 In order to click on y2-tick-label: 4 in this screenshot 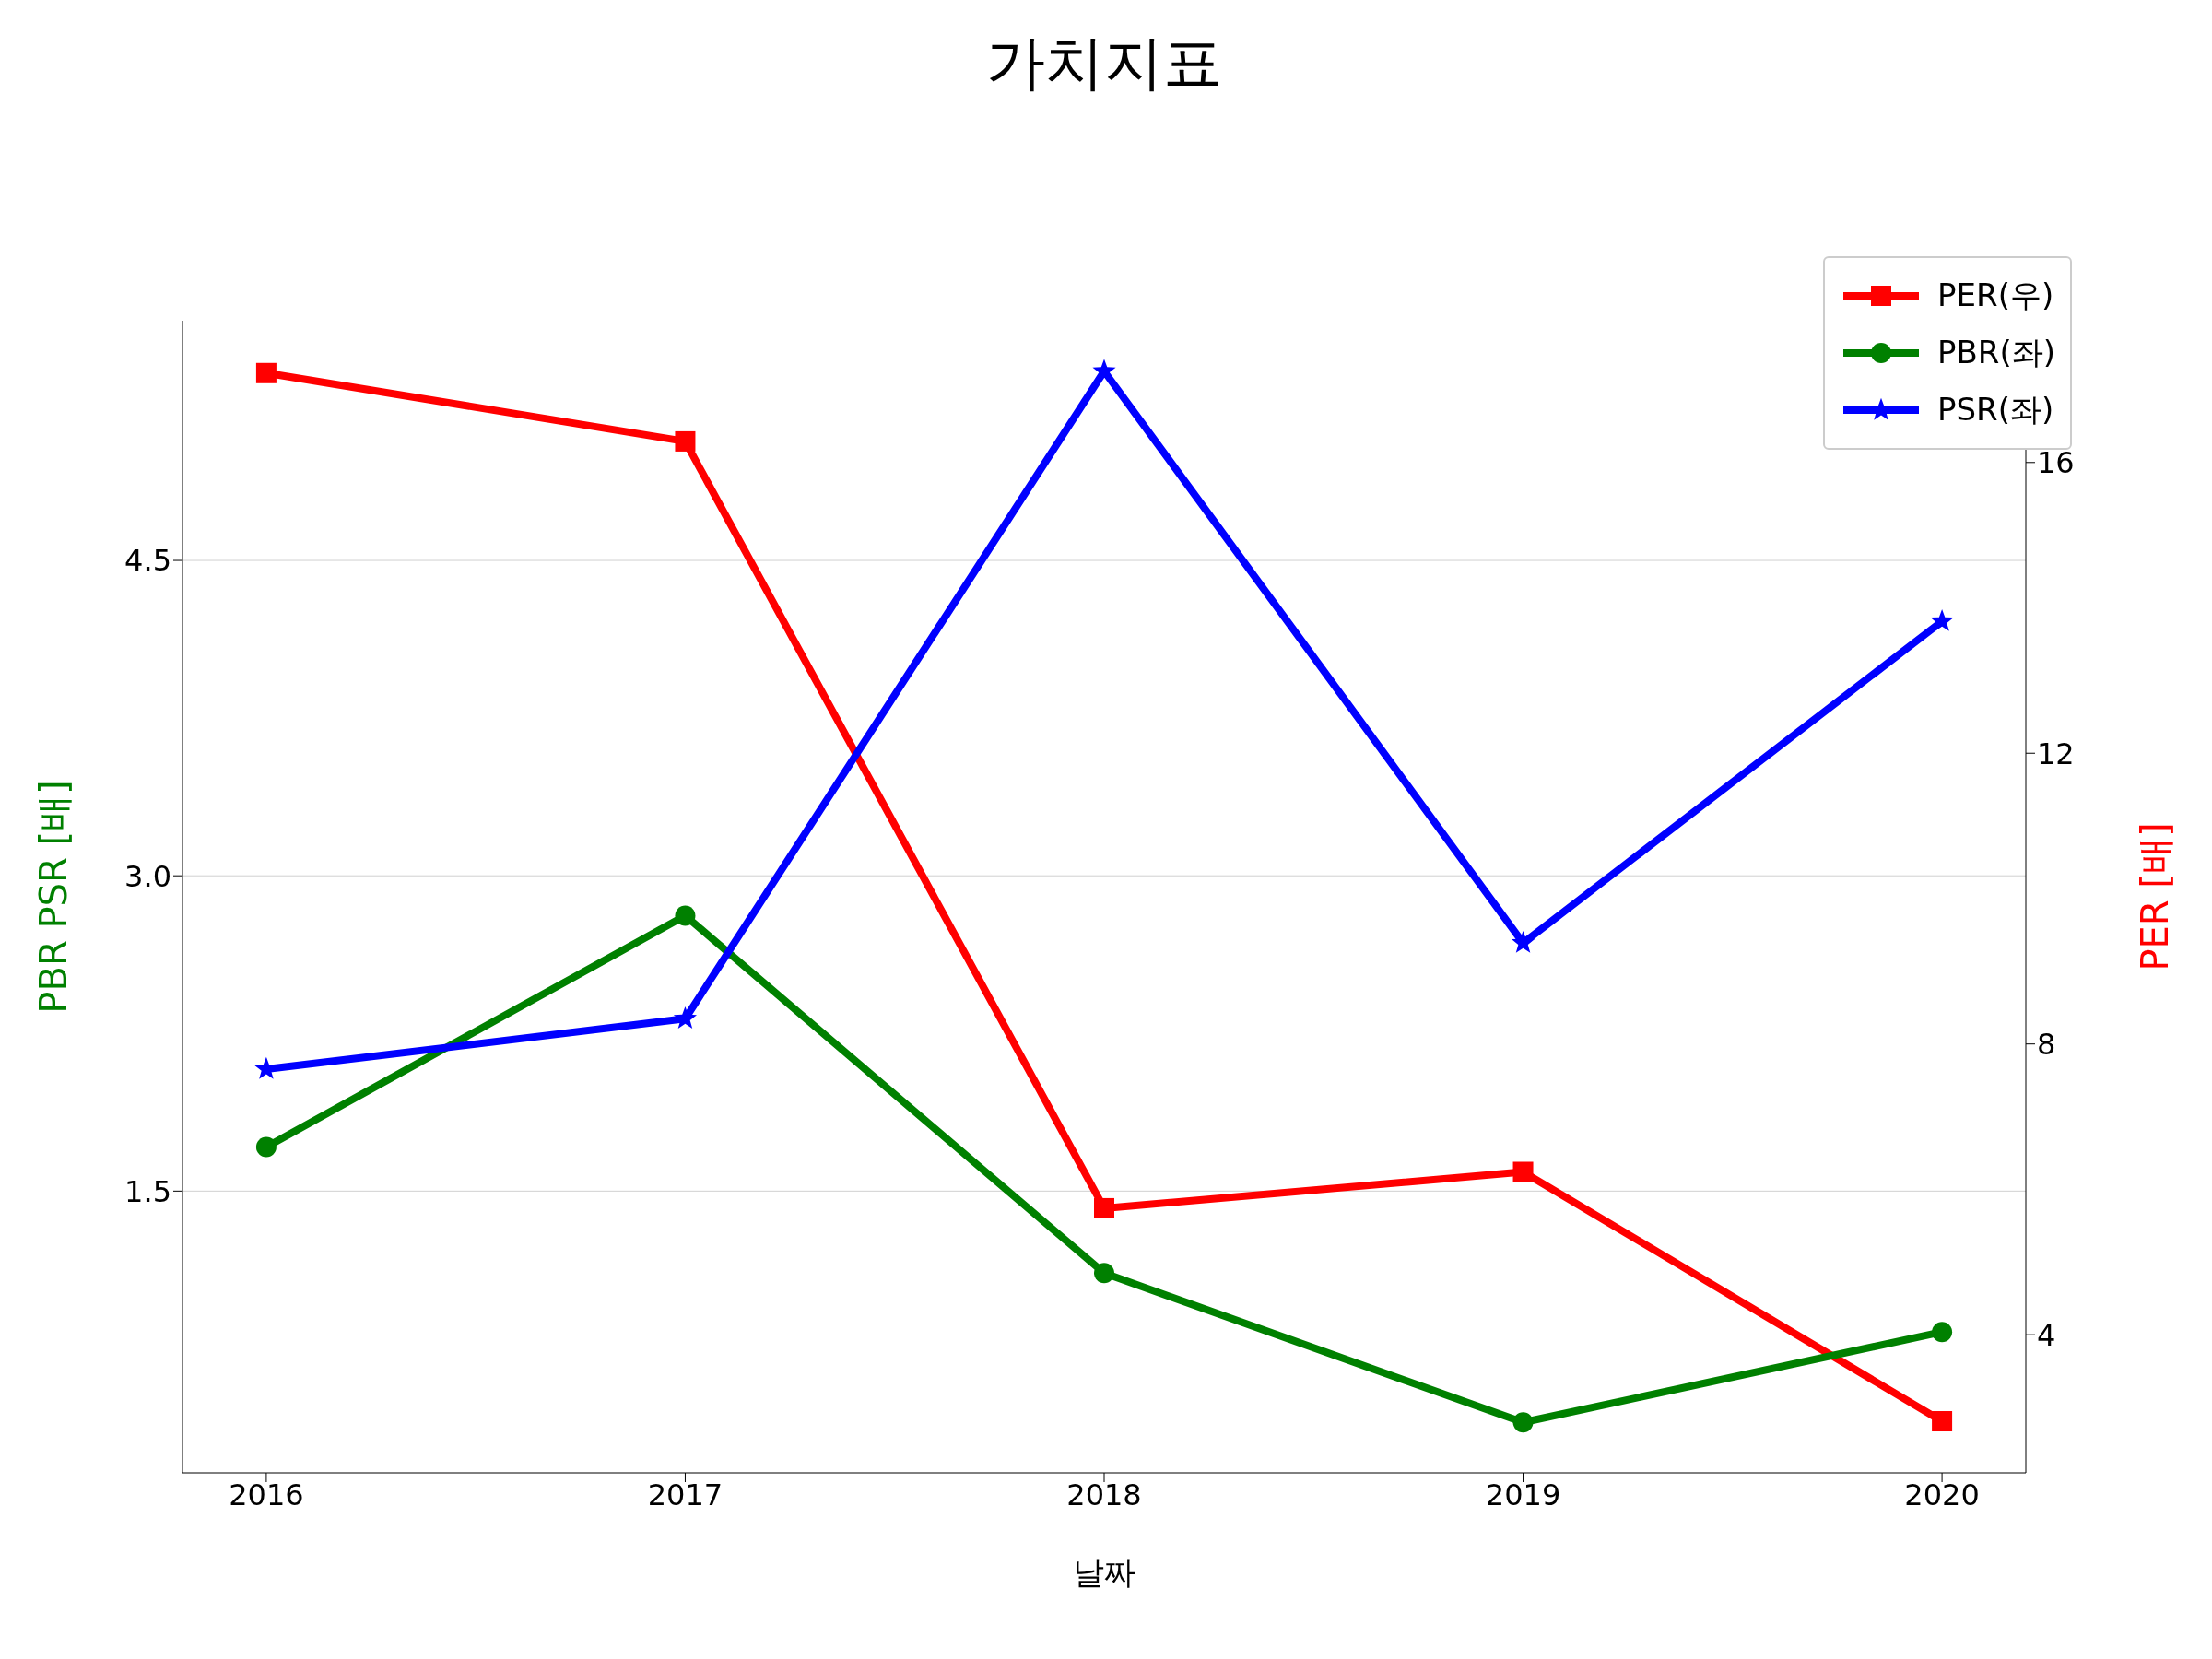, I will do `click(2046, 1335)`.